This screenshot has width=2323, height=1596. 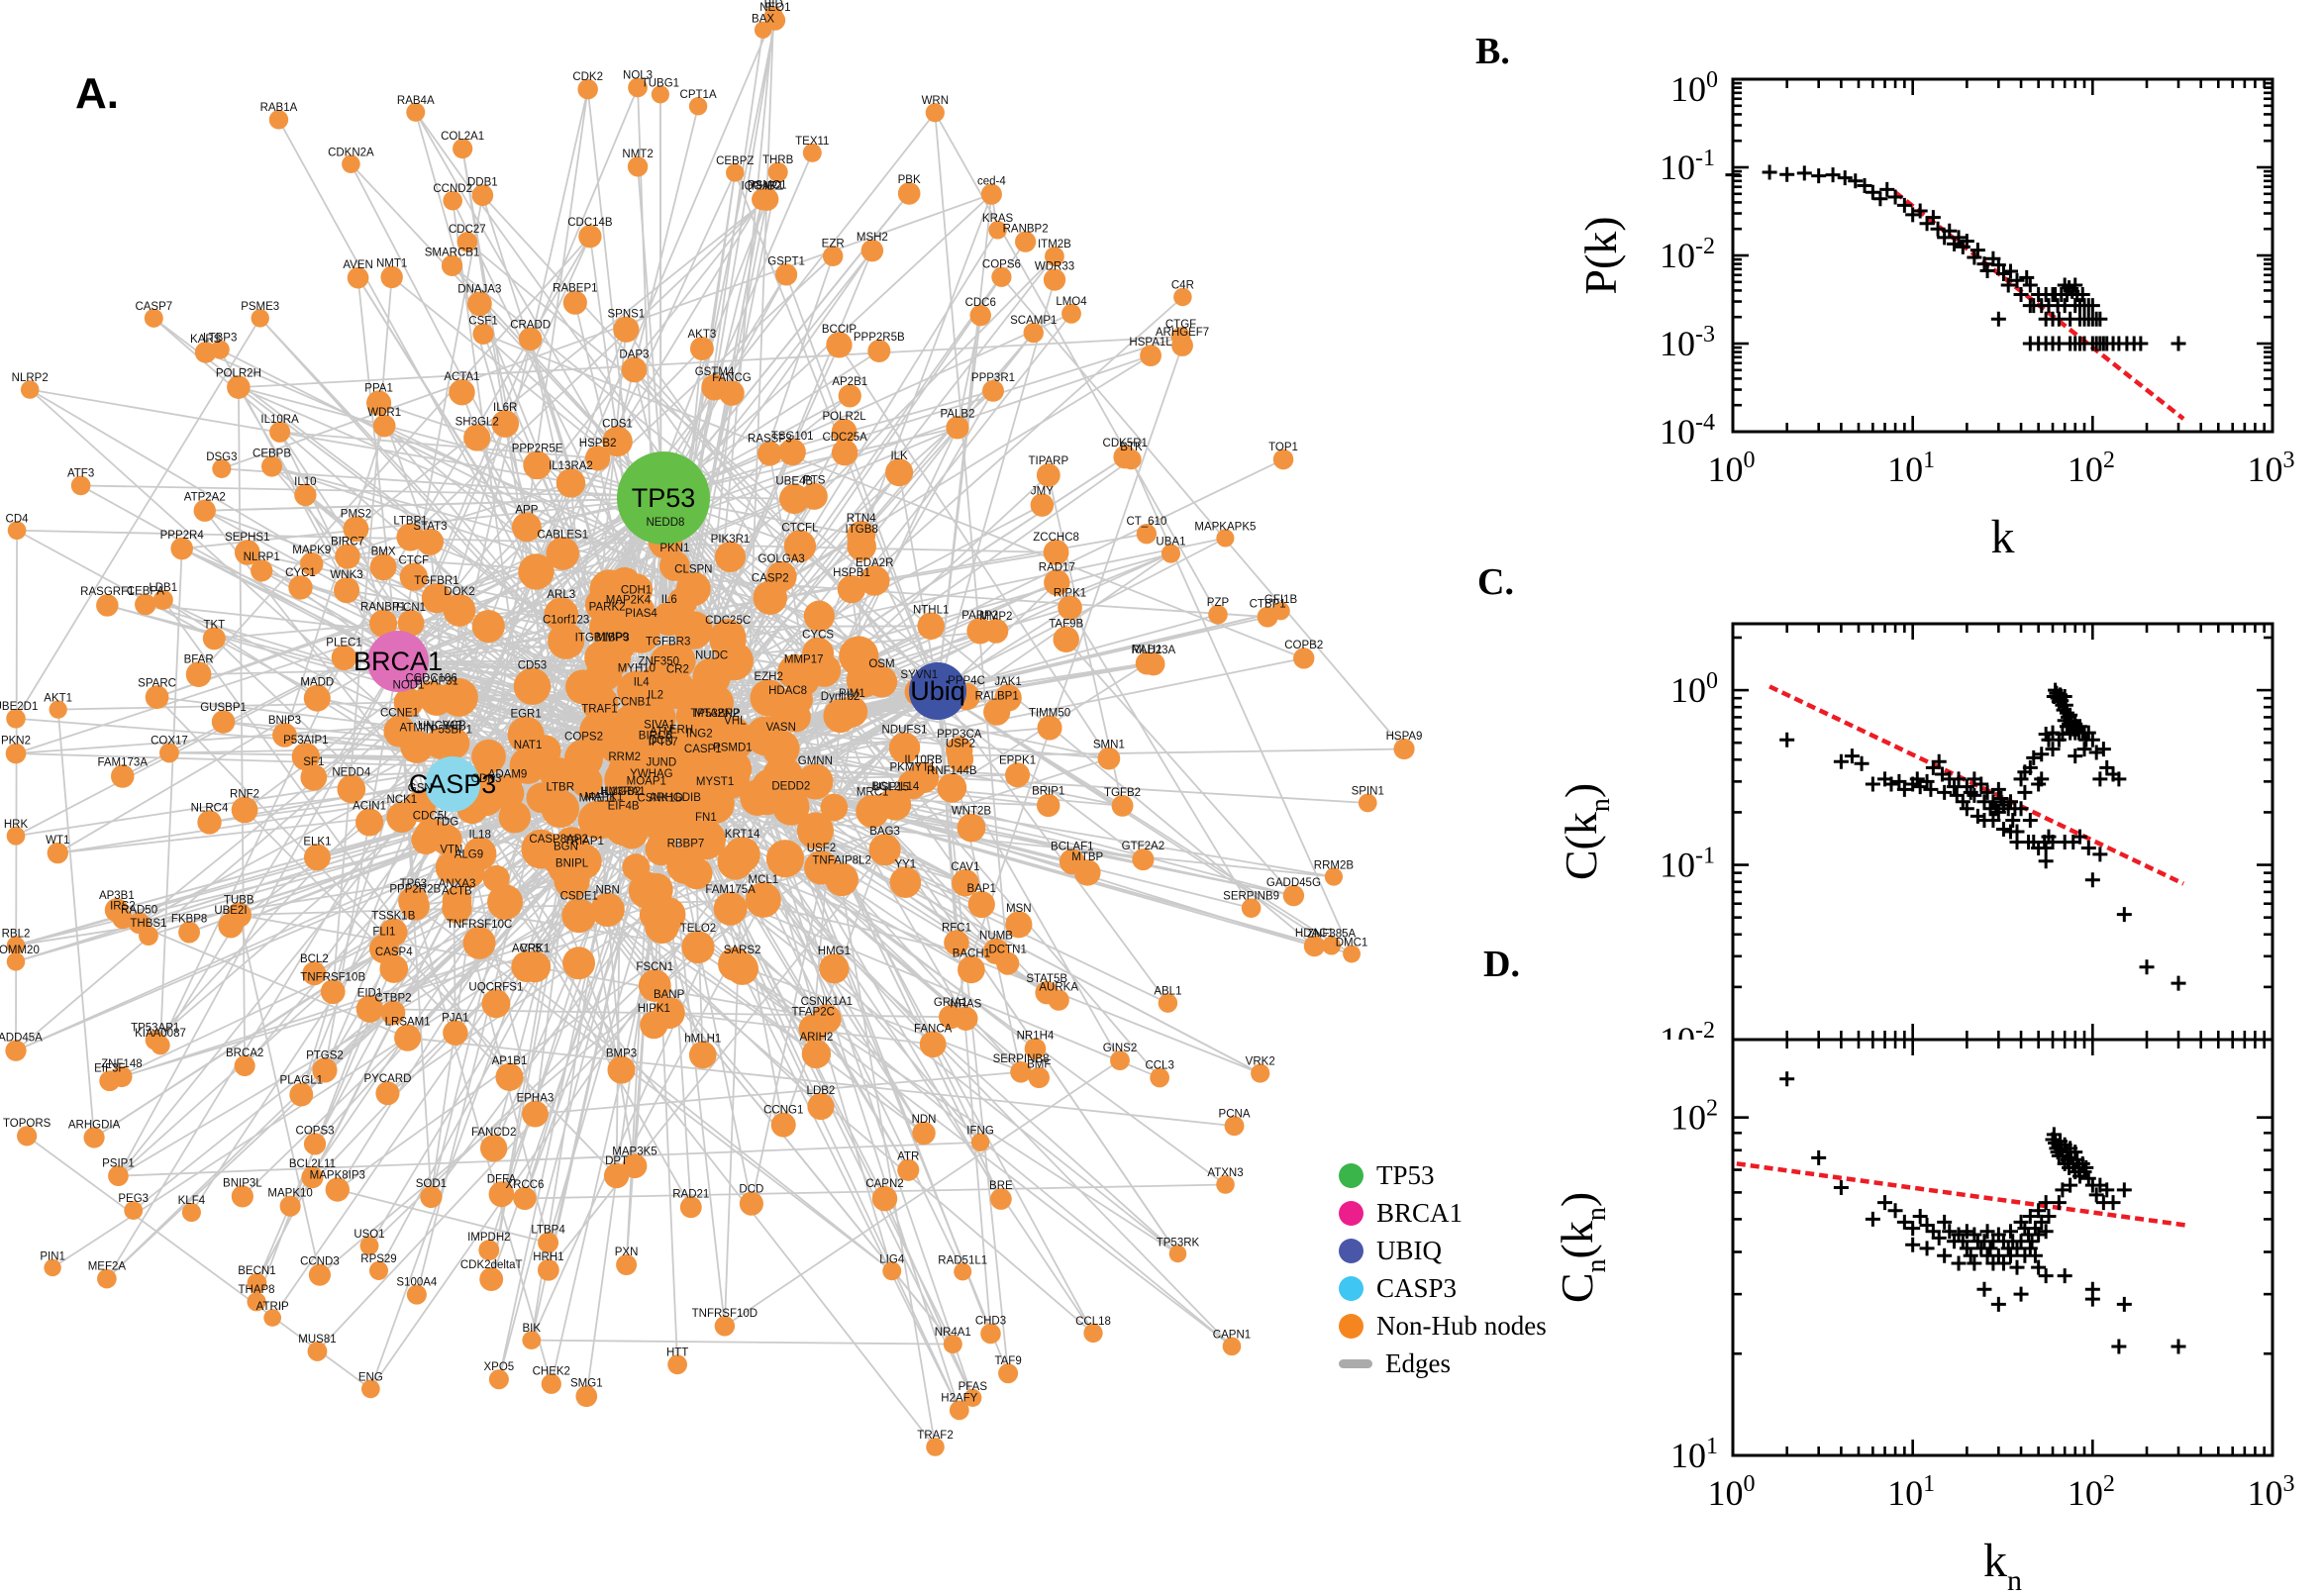 What do you see at coordinates (558, 840) in the screenshot?
I see `gene-label: CASP8AP2` at bounding box center [558, 840].